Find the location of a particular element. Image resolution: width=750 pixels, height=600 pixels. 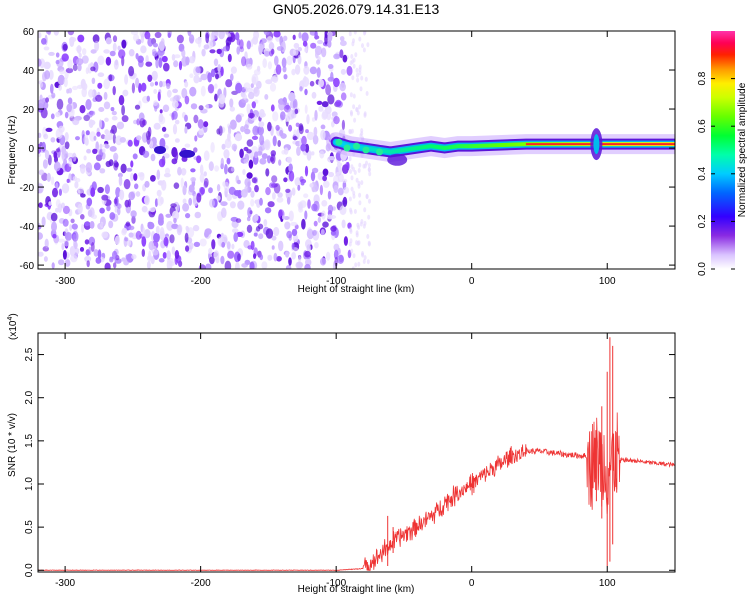

y-tick-label: 20 is located at coordinates (29, 110).